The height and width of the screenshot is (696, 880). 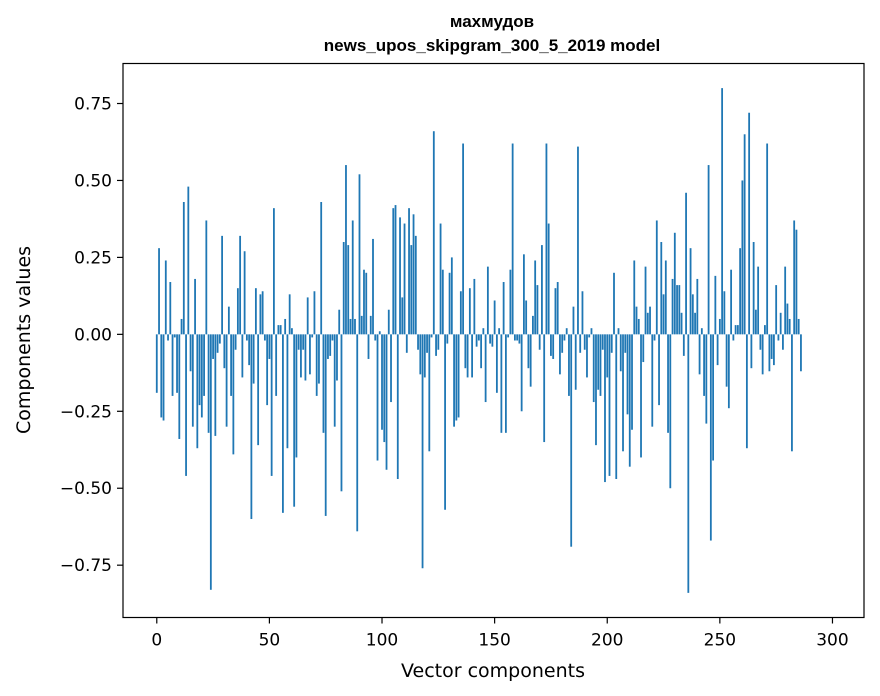 I want to click on x-tick-label: 150, so click(x=494, y=641).